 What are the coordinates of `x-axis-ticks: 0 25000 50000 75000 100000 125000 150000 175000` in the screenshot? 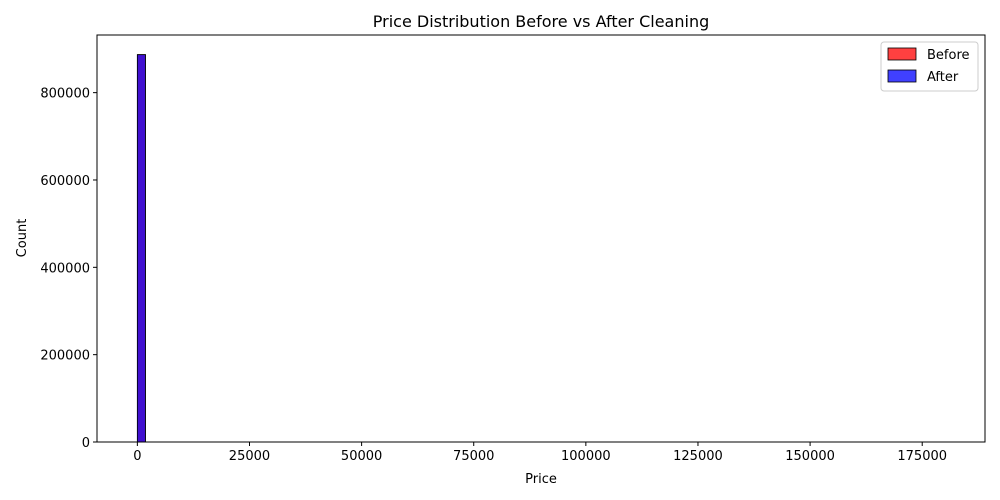 It's located at (540, 453).